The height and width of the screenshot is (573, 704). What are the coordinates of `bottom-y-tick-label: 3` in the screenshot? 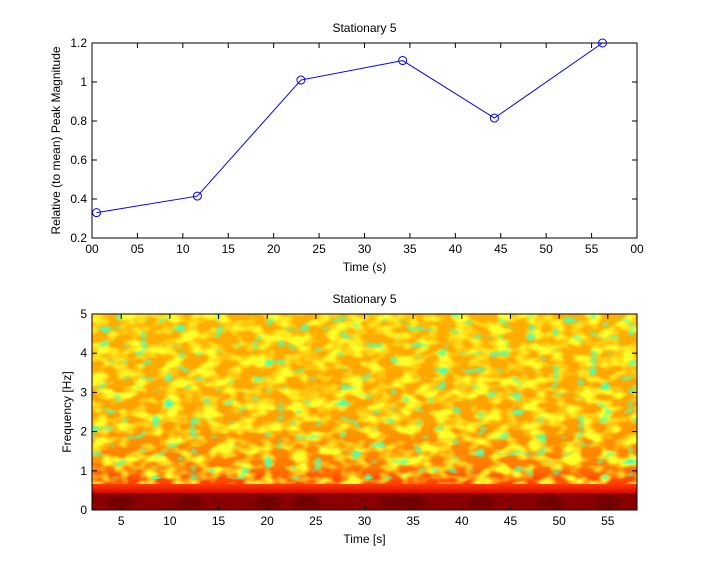 It's located at (83, 392).